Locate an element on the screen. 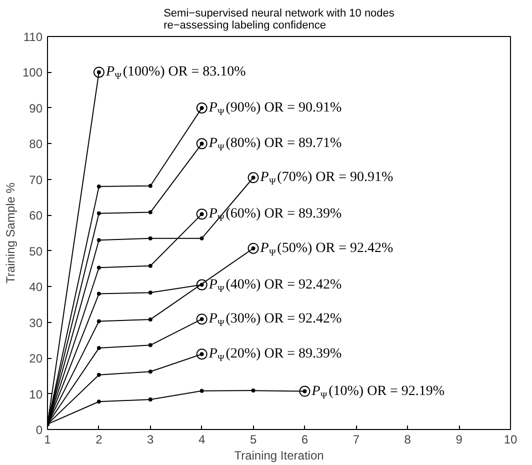 The height and width of the screenshot is (465, 532). y-tick-label: 20 is located at coordinates (36, 359).